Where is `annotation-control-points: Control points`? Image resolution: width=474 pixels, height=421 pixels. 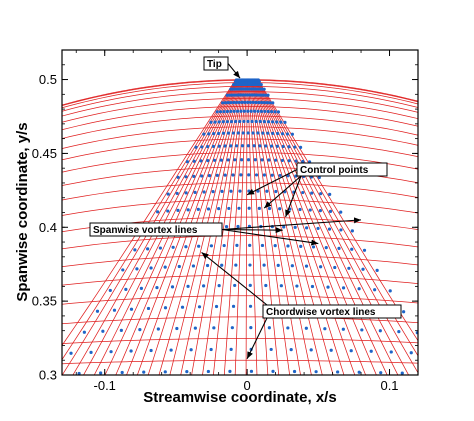 annotation-control-points: Control points is located at coordinates (317, 190).